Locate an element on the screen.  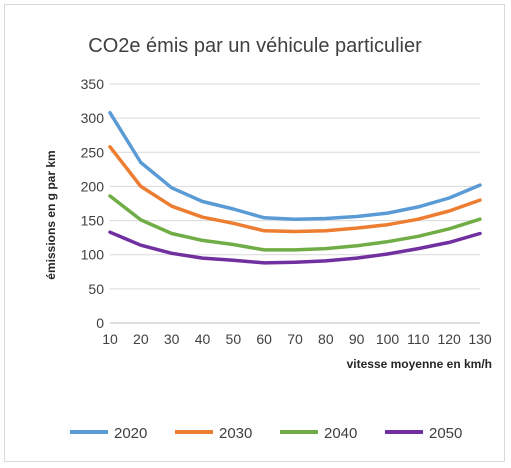
x-tick-label: 10 is located at coordinates (110, 339).